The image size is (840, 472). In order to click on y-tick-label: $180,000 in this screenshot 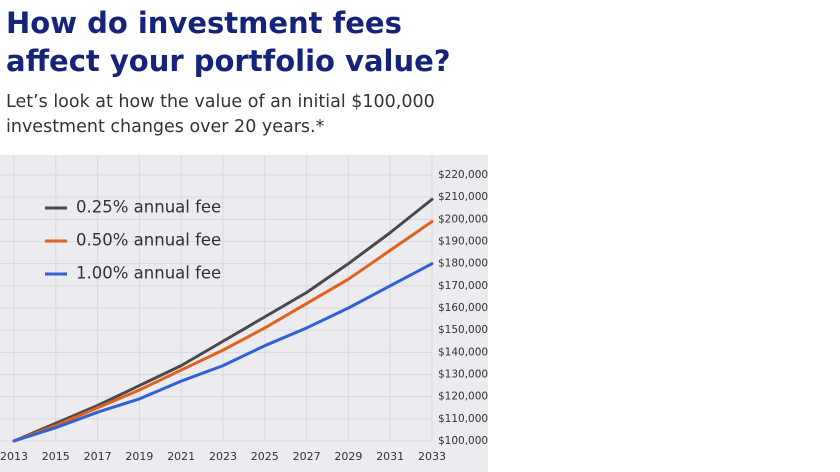, I will do `click(463, 264)`.